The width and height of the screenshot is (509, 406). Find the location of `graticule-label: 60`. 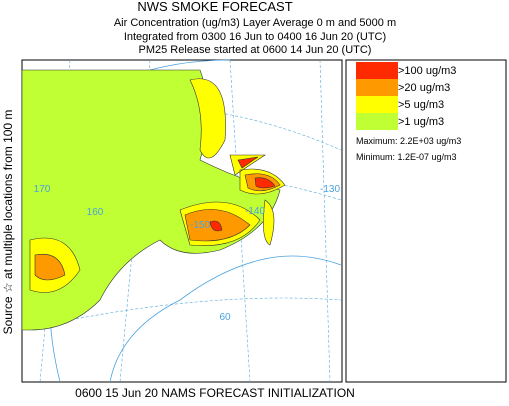

graticule-label: 60 is located at coordinates (225, 317).